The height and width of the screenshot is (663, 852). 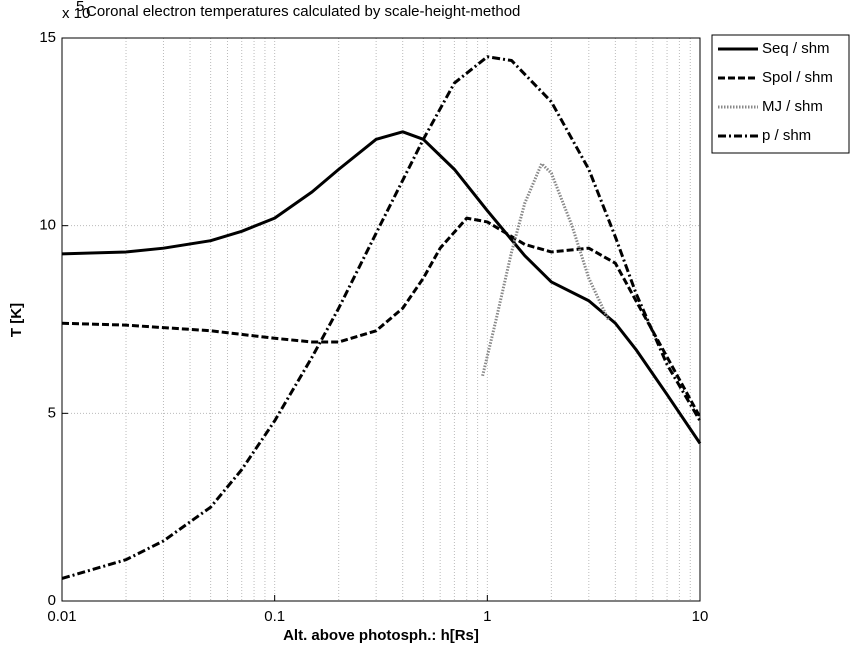 I want to click on legend-label: MJ / shm, so click(x=792, y=106).